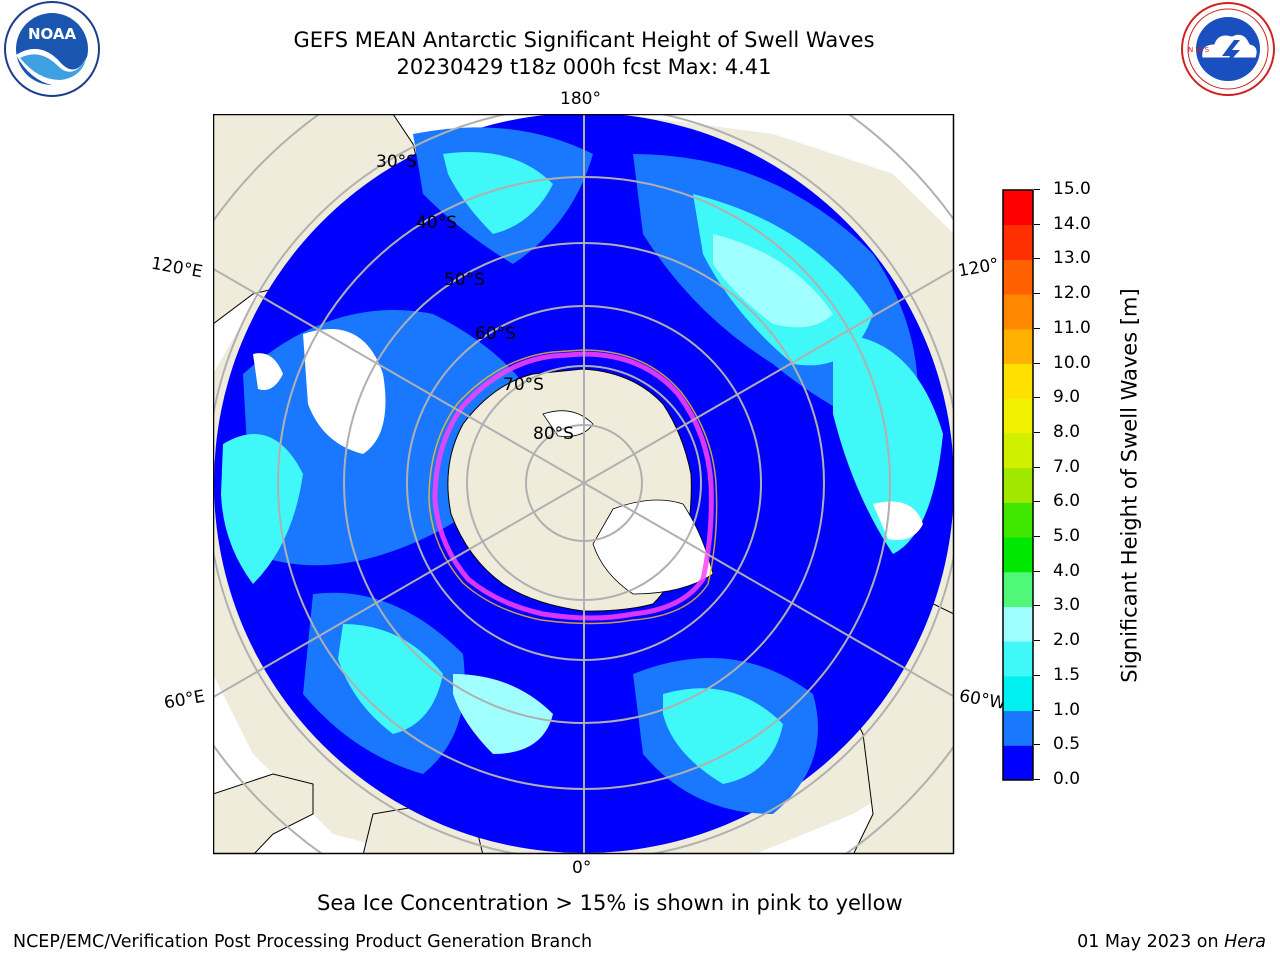  I want to click on lon-label-120E: 120°E, so click(177, 268).